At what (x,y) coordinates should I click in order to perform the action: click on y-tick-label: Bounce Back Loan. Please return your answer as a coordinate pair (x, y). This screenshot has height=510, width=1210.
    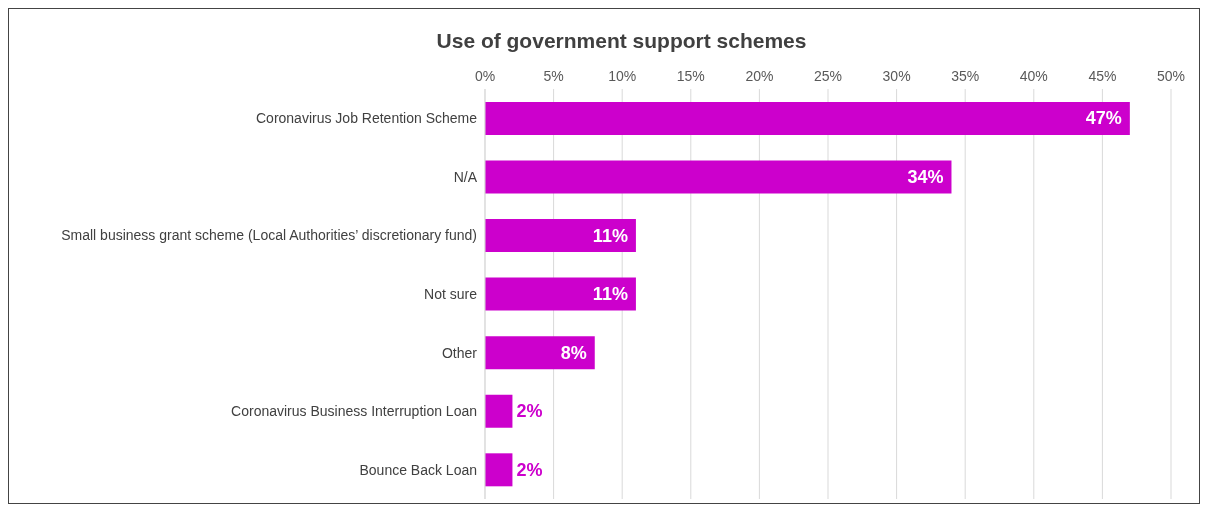
    Looking at the image, I should click on (418, 469).